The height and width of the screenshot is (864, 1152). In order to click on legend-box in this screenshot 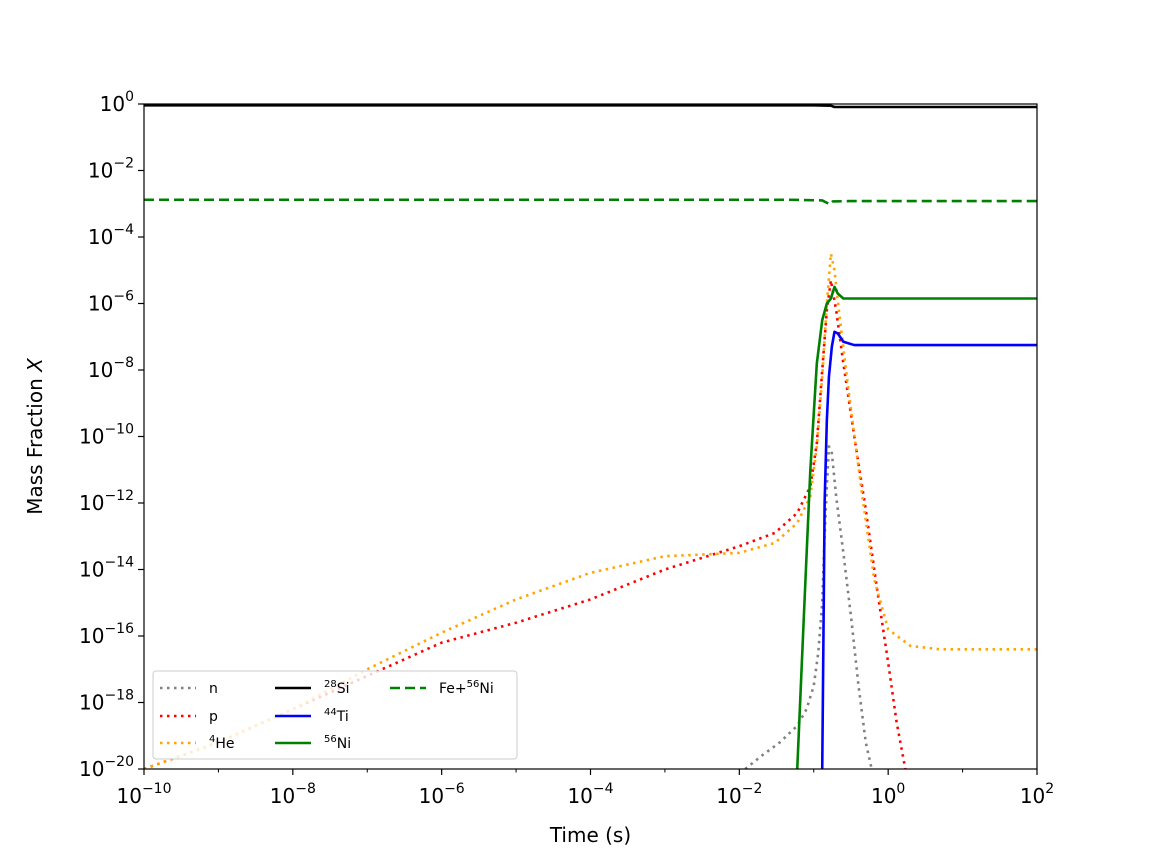, I will do `click(335, 715)`.